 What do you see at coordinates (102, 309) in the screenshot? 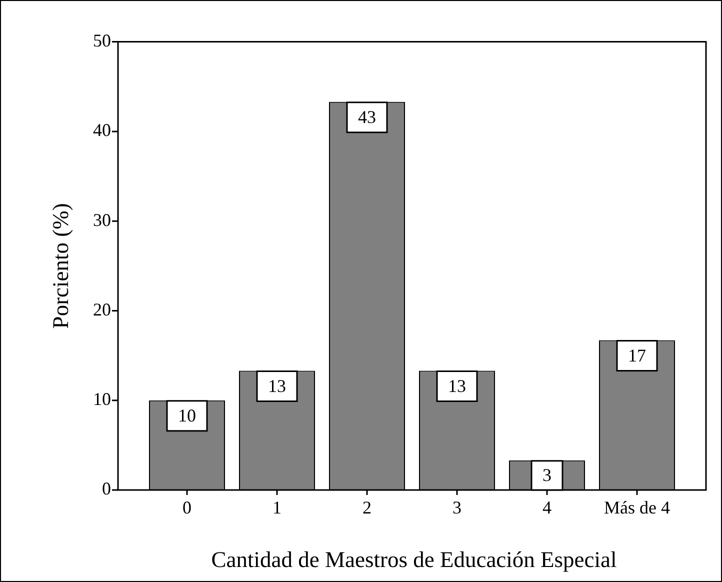
I see `y-tick-label: 20` at bounding box center [102, 309].